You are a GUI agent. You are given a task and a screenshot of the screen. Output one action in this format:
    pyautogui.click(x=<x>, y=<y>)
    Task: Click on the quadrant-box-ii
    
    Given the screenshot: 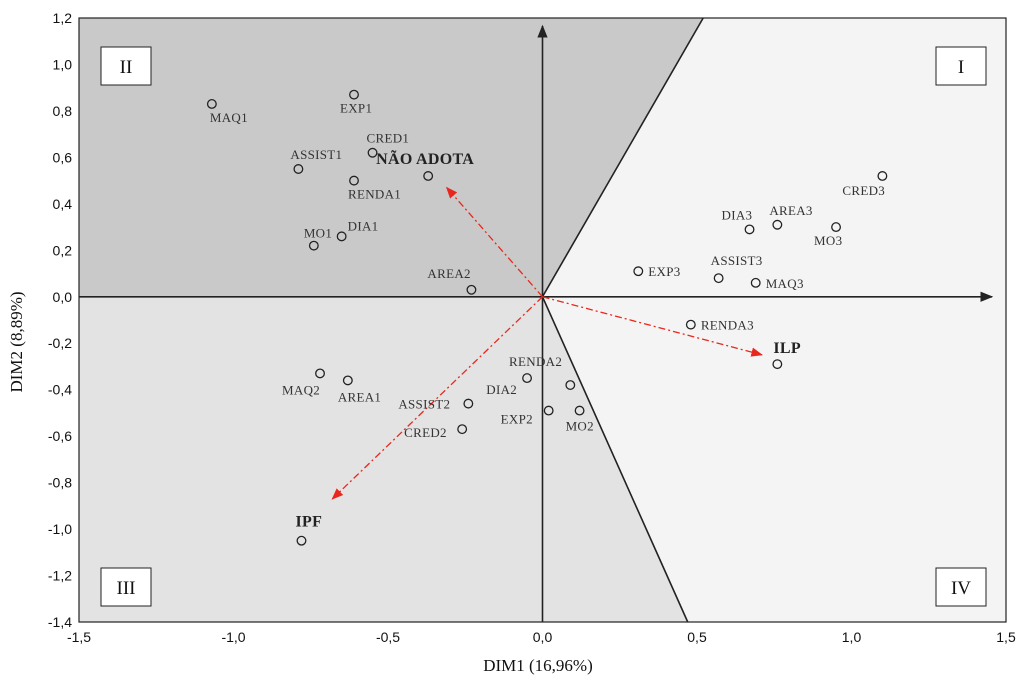 What is the action you would take?
    pyautogui.click(x=126, y=66)
    